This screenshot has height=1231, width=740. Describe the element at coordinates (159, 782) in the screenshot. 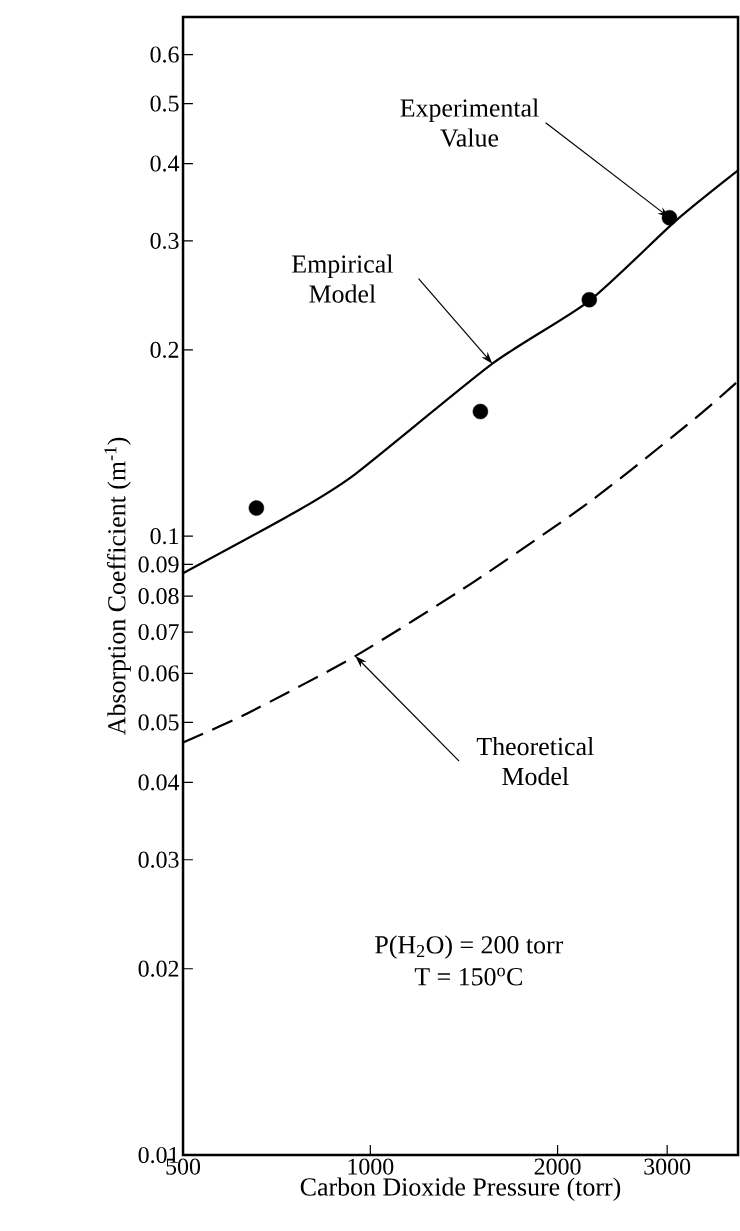

I see `y-tick-label: 0.04` at that location.